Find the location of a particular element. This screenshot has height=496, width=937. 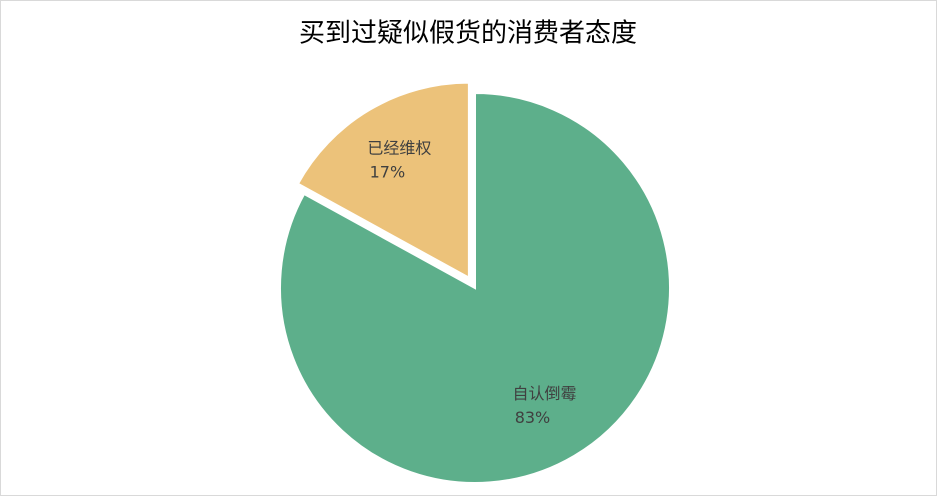

pie-slice is located at coordinates (383, 180).